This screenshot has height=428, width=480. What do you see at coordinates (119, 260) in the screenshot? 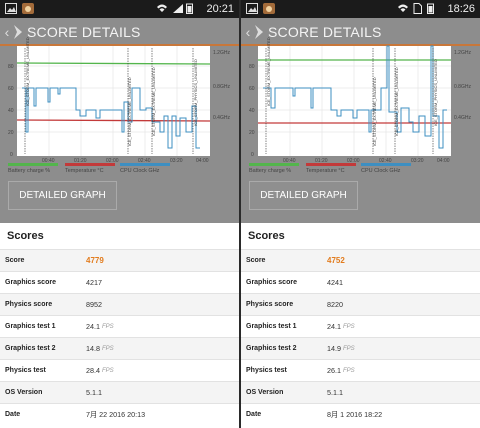
I see `score-row: Score 4779` at bounding box center [119, 260].